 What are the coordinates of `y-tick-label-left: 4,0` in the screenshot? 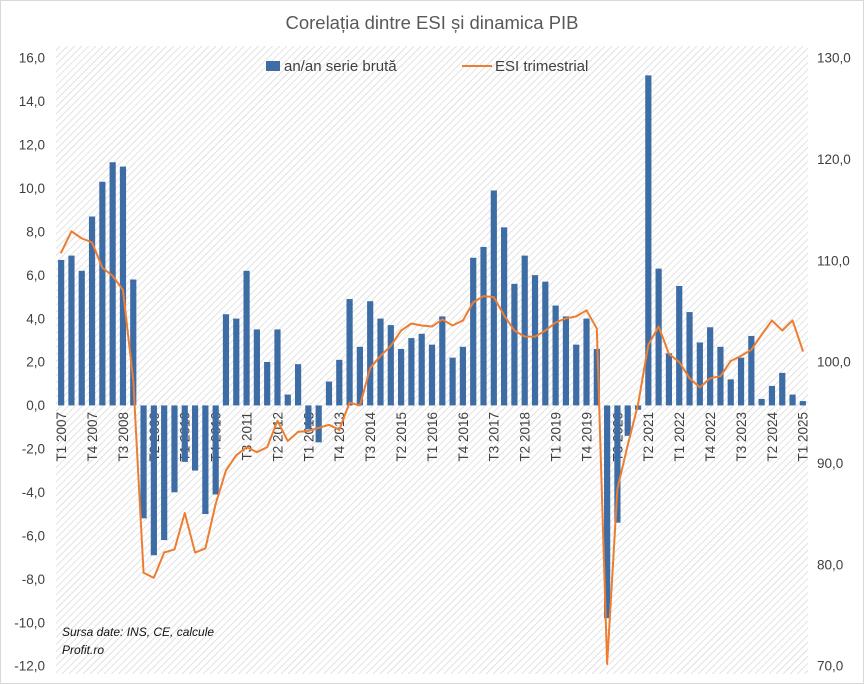 It's located at (35, 318).